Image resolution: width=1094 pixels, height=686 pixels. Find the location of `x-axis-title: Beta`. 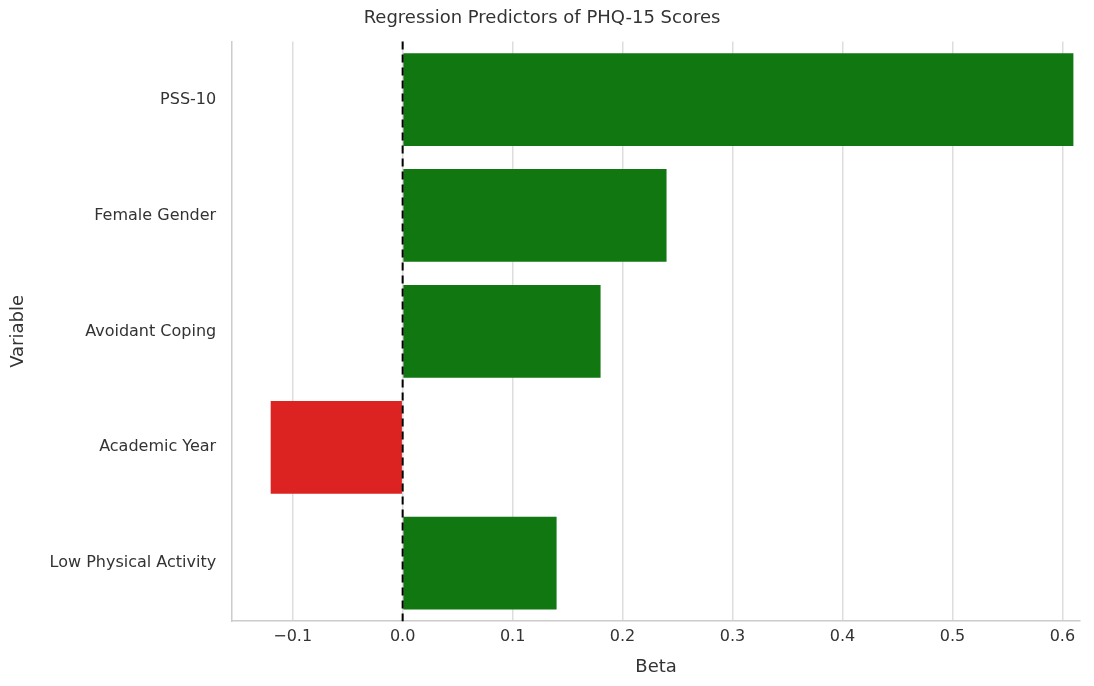

x-axis-title: Beta is located at coordinates (656, 665).